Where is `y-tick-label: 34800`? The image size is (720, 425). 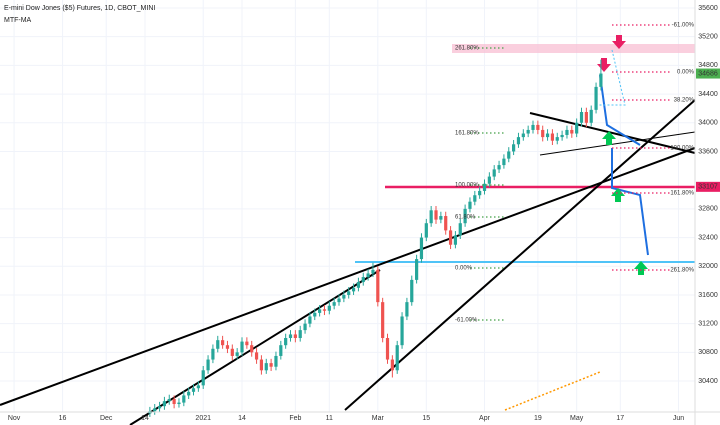 y-tick-label: 34800 is located at coordinates (708, 65).